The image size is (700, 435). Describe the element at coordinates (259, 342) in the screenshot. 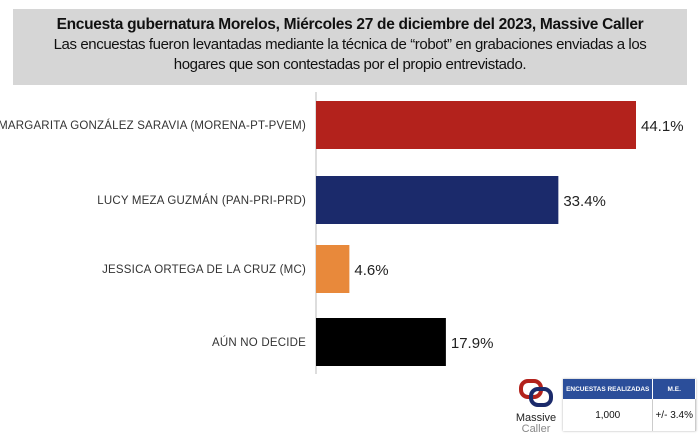

I see `category-label: AÚN NO DECIDE` at that location.